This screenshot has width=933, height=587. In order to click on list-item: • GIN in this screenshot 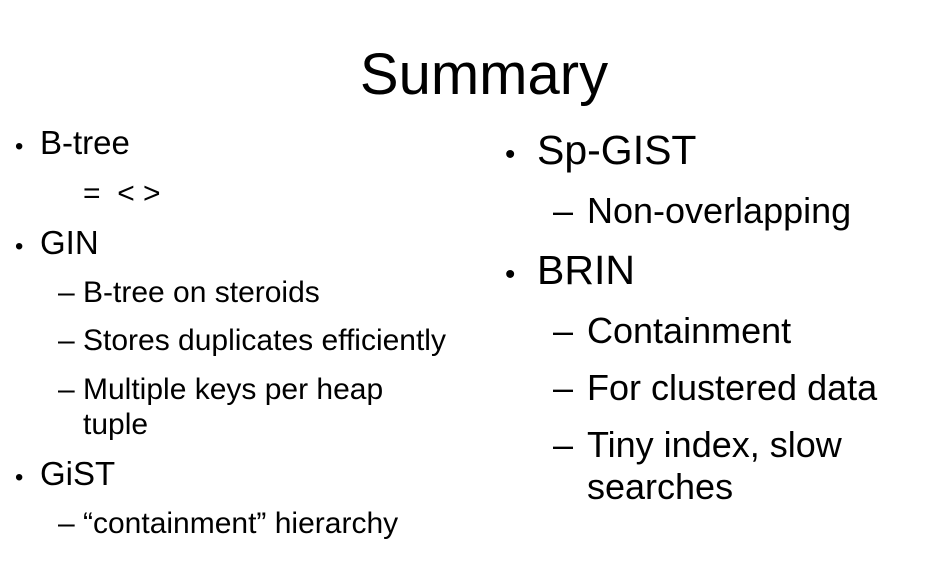, I will do `click(245, 243)`.